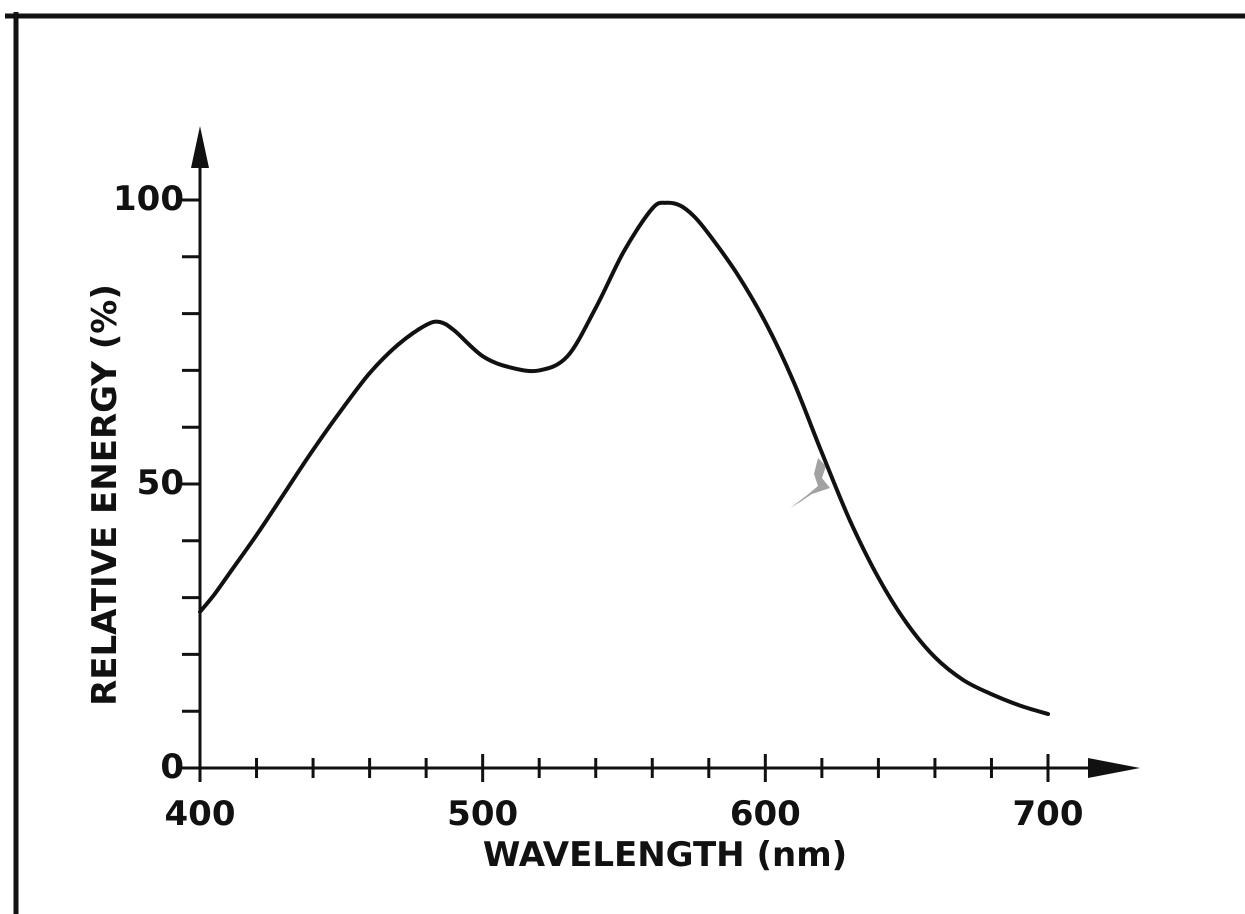  I want to click on y-axis-title: RELATIVE ENERGY (%), so click(105, 495).